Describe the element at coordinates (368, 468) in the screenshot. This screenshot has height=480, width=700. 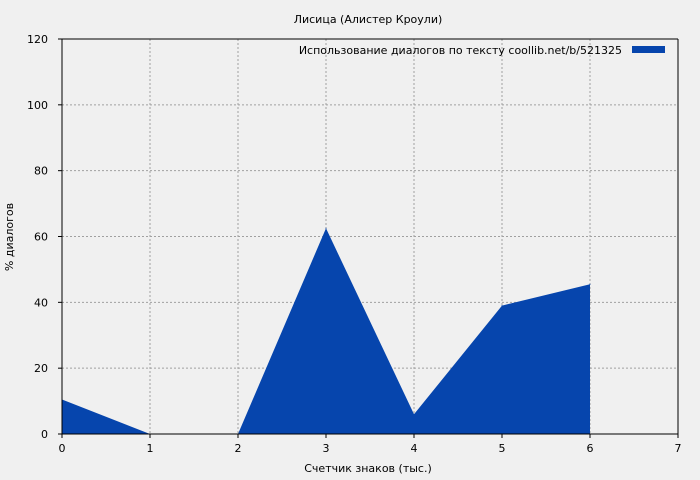
I see `x-axis-title: Счетчик знаков (тыс.)` at that location.